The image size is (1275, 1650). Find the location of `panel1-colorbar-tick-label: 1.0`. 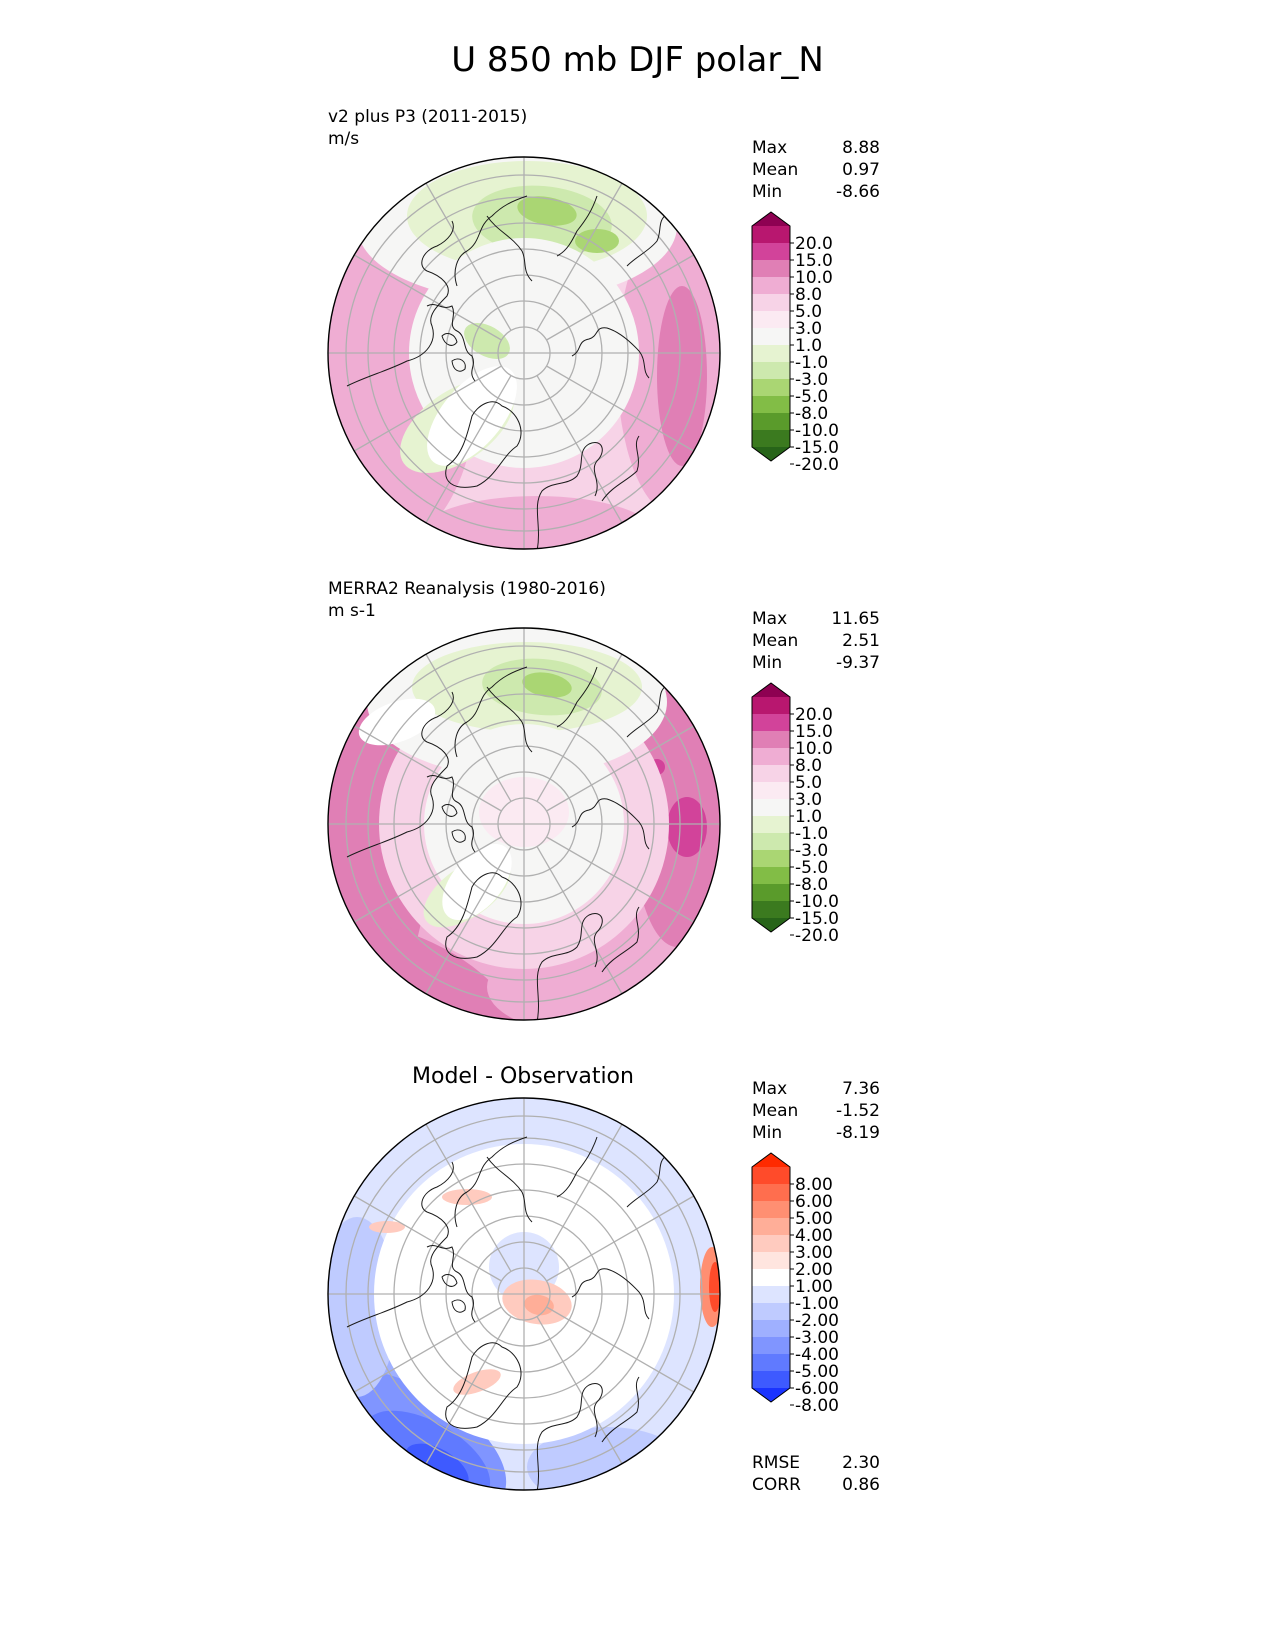

panel1-colorbar-tick-label: 1.0 is located at coordinates (808, 346).